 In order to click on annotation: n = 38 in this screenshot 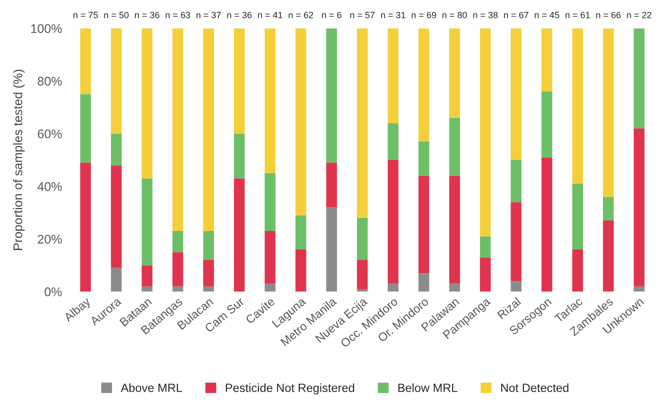, I will do `click(485, 15)`.